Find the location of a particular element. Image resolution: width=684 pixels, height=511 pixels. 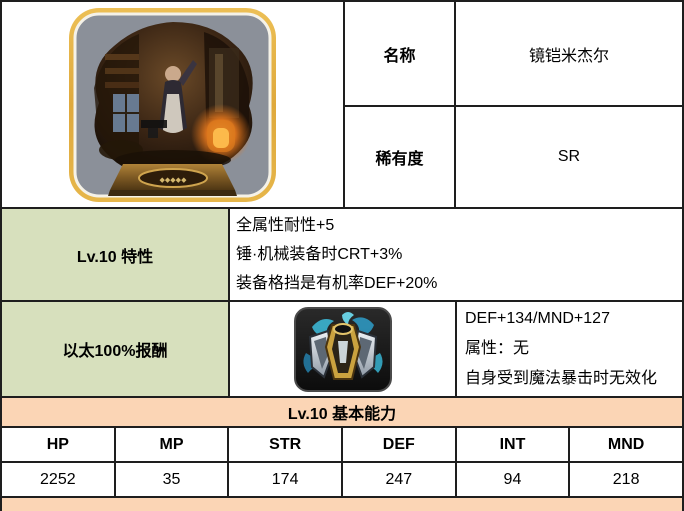

stat-value-str: 174 is located at coordinates (285, 479).